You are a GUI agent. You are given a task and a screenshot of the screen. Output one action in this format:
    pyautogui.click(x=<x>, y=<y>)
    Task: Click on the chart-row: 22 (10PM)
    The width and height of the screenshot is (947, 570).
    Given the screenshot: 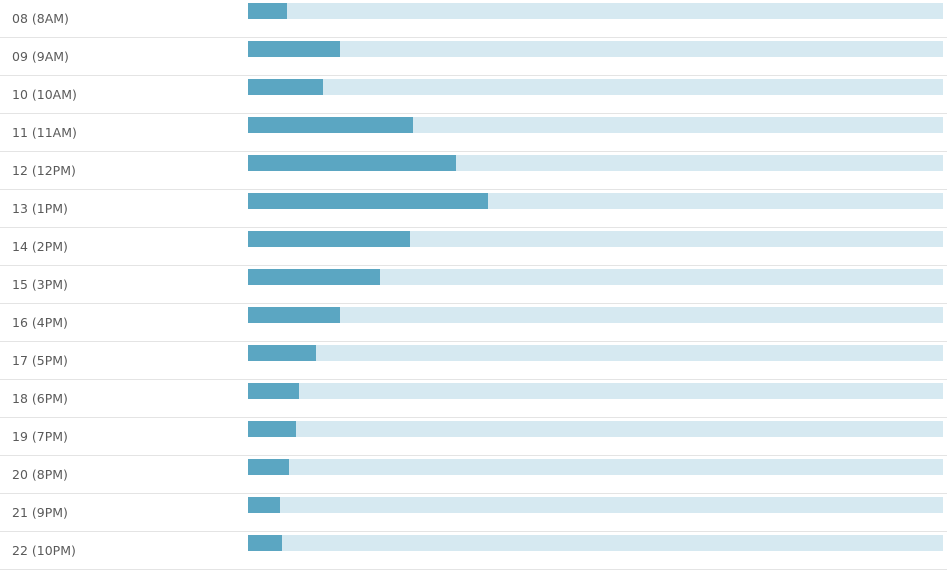 What is the action you would take?
    pyautogui.click(x=473, y=551)
    